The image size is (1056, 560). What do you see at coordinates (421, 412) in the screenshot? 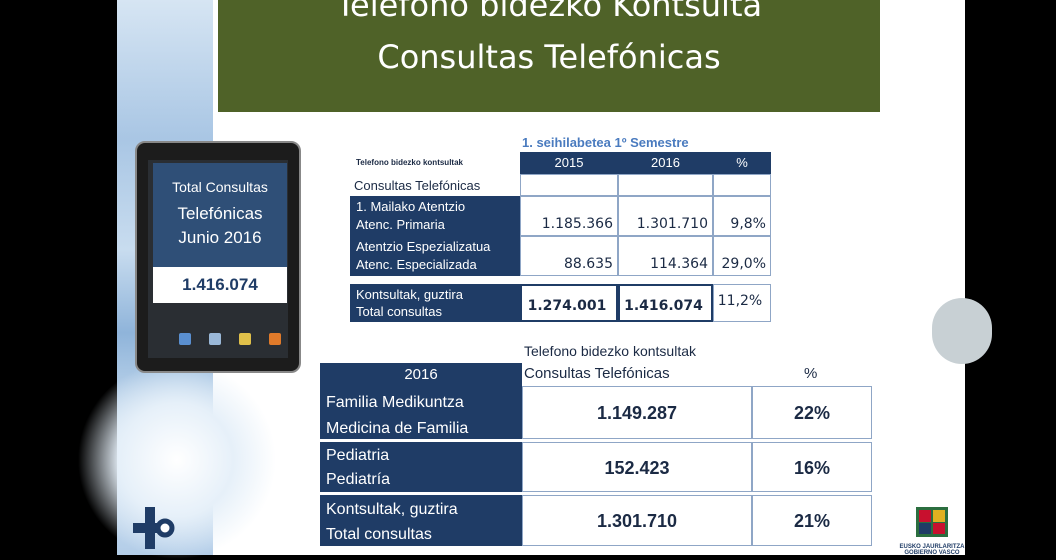
I see `row-familia-label: Familia Medikuntza Medicina de Familia` at bounding box center [421, 412].